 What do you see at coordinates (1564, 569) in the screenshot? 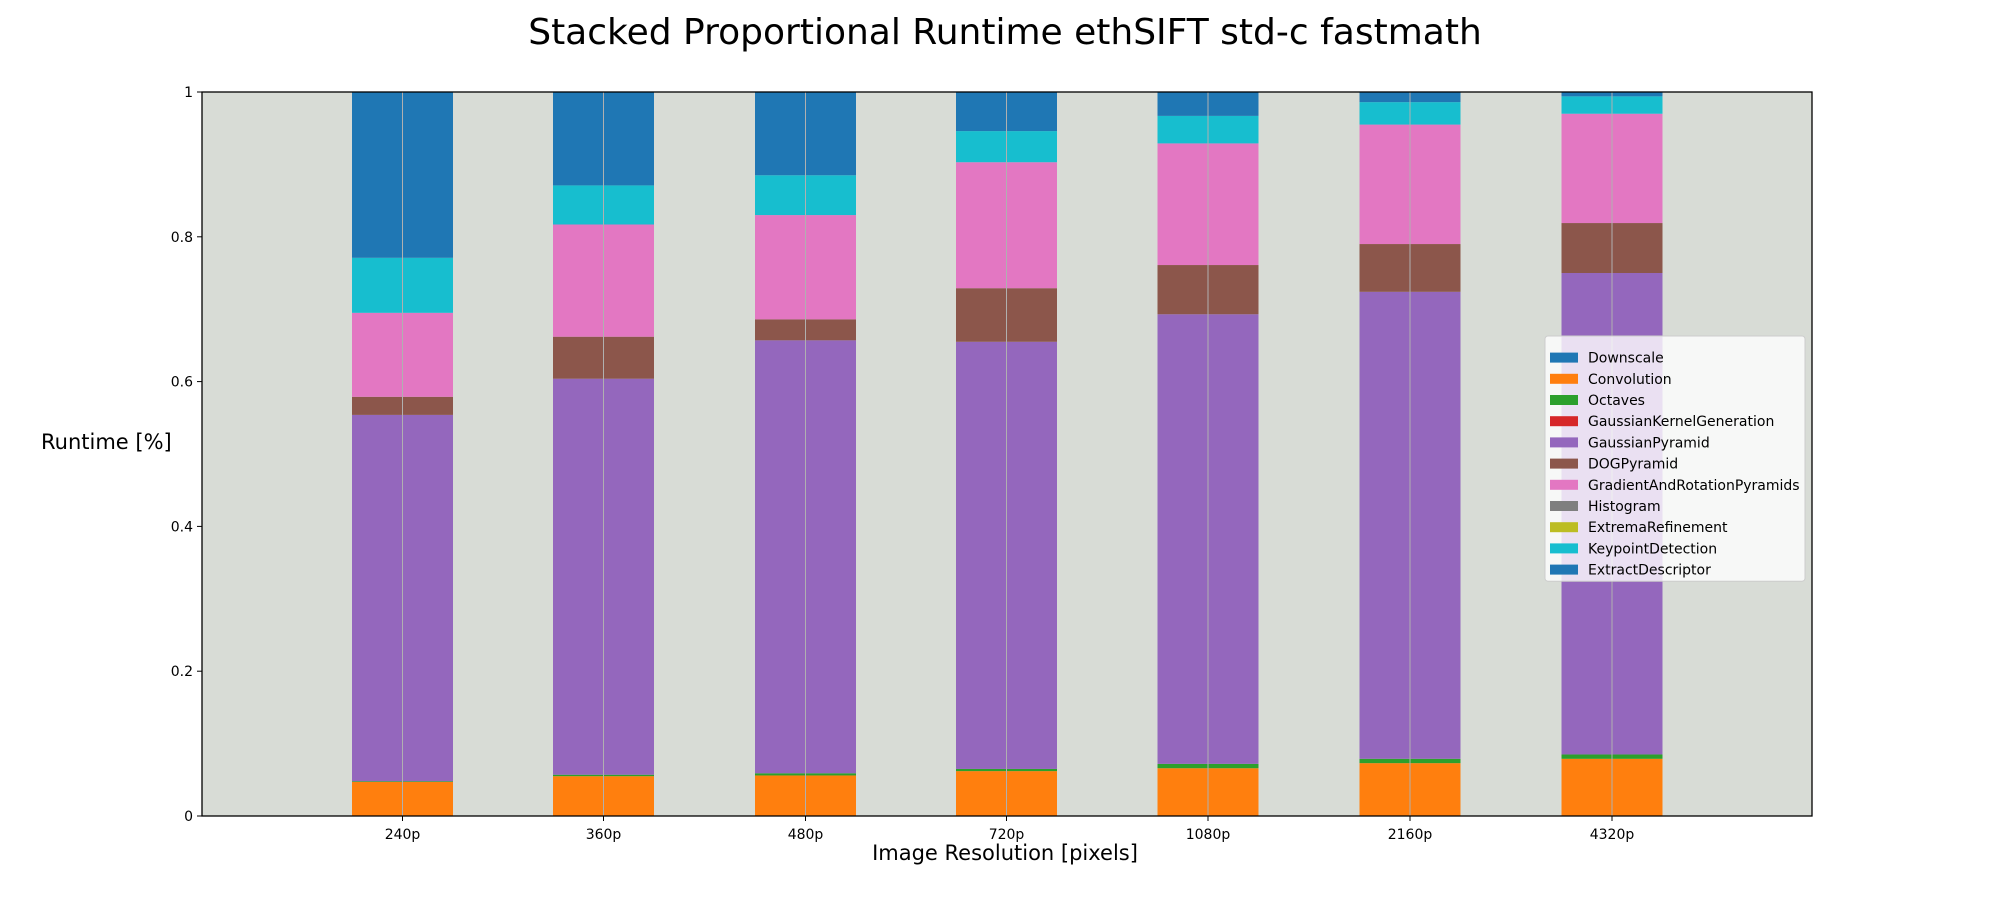
I see `legend-swatch-ExtractDescriptor` at bounding box center [1564, 569].